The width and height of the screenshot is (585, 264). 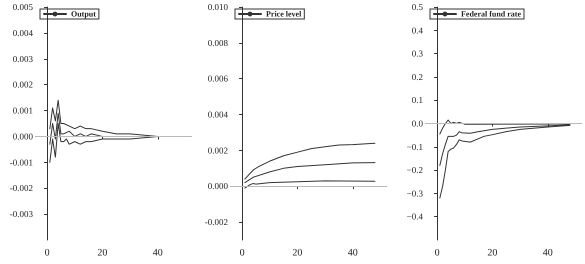 What do you see at coordinates (414, 147) in the screenshot?
I see `y-tick-label: −0.1` at bounding box center [414, 147].